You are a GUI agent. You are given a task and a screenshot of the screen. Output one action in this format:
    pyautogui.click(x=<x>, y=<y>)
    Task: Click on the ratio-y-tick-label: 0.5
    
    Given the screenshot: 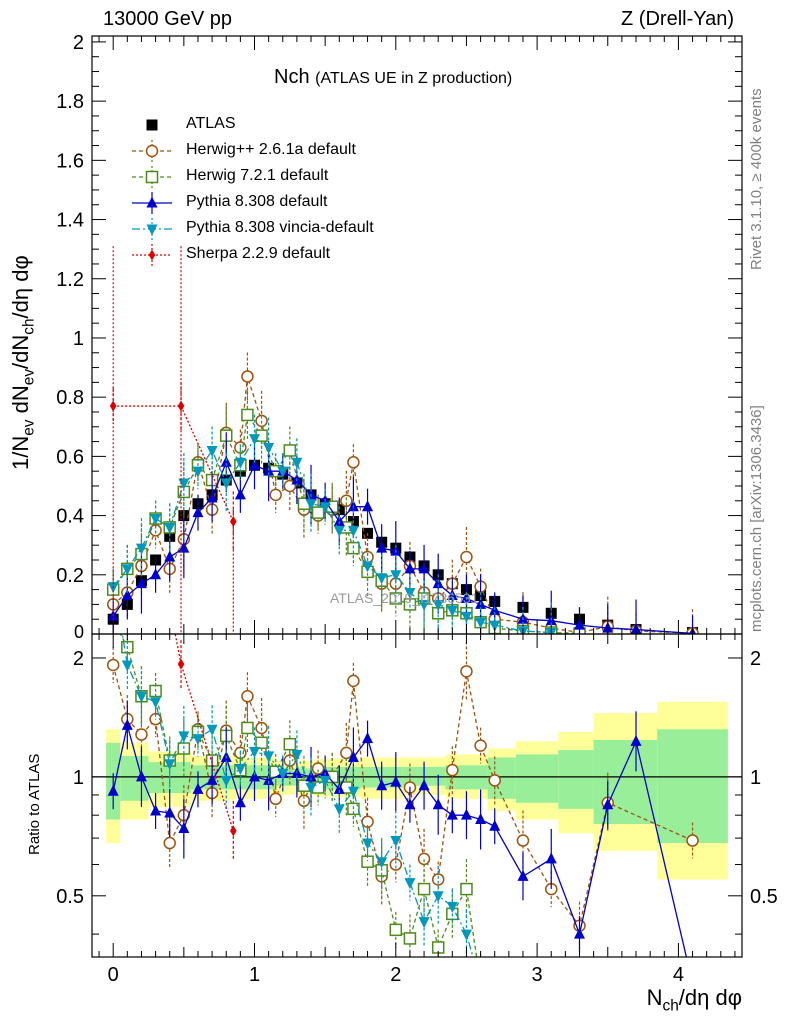 What is the action you would take?
    pyautogui.click(x=70, y=897)
    